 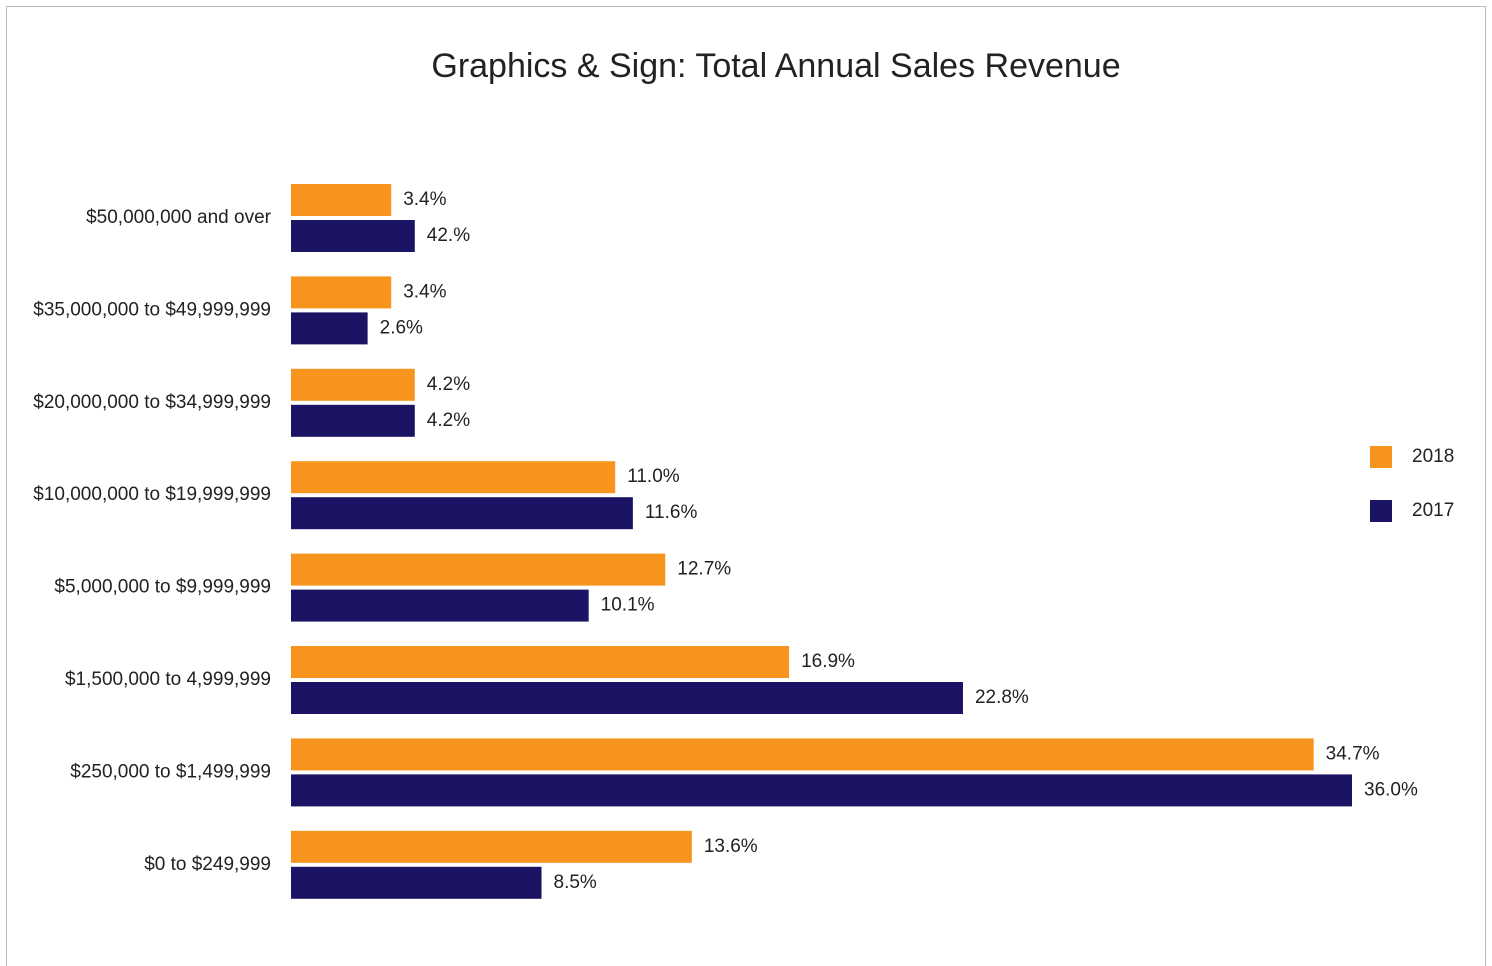 What do you see at coordinates (152, 309) in the screenshot?
I see `y-tick-label: $35,000,000 to $49,999,999` at bounding box center [152, 309].